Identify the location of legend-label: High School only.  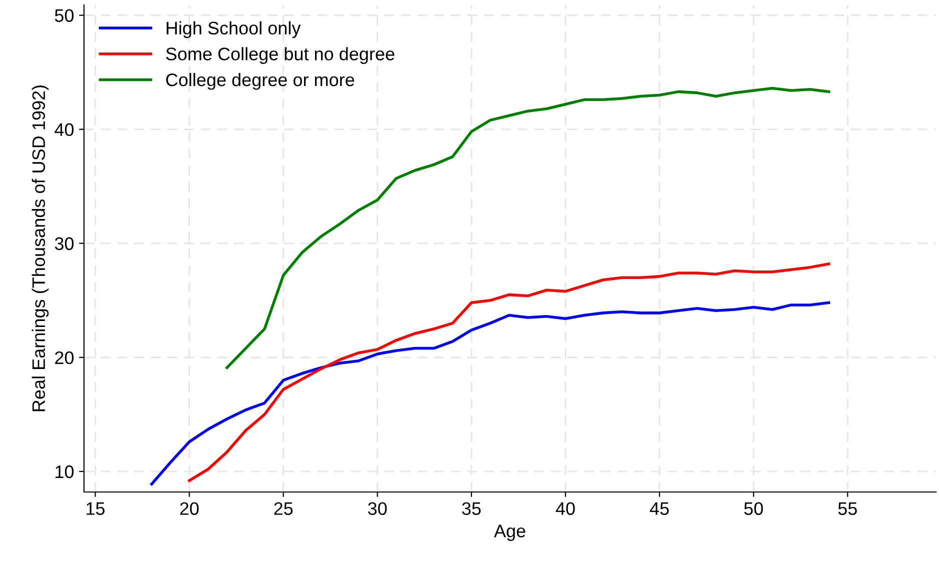
(233, 29).